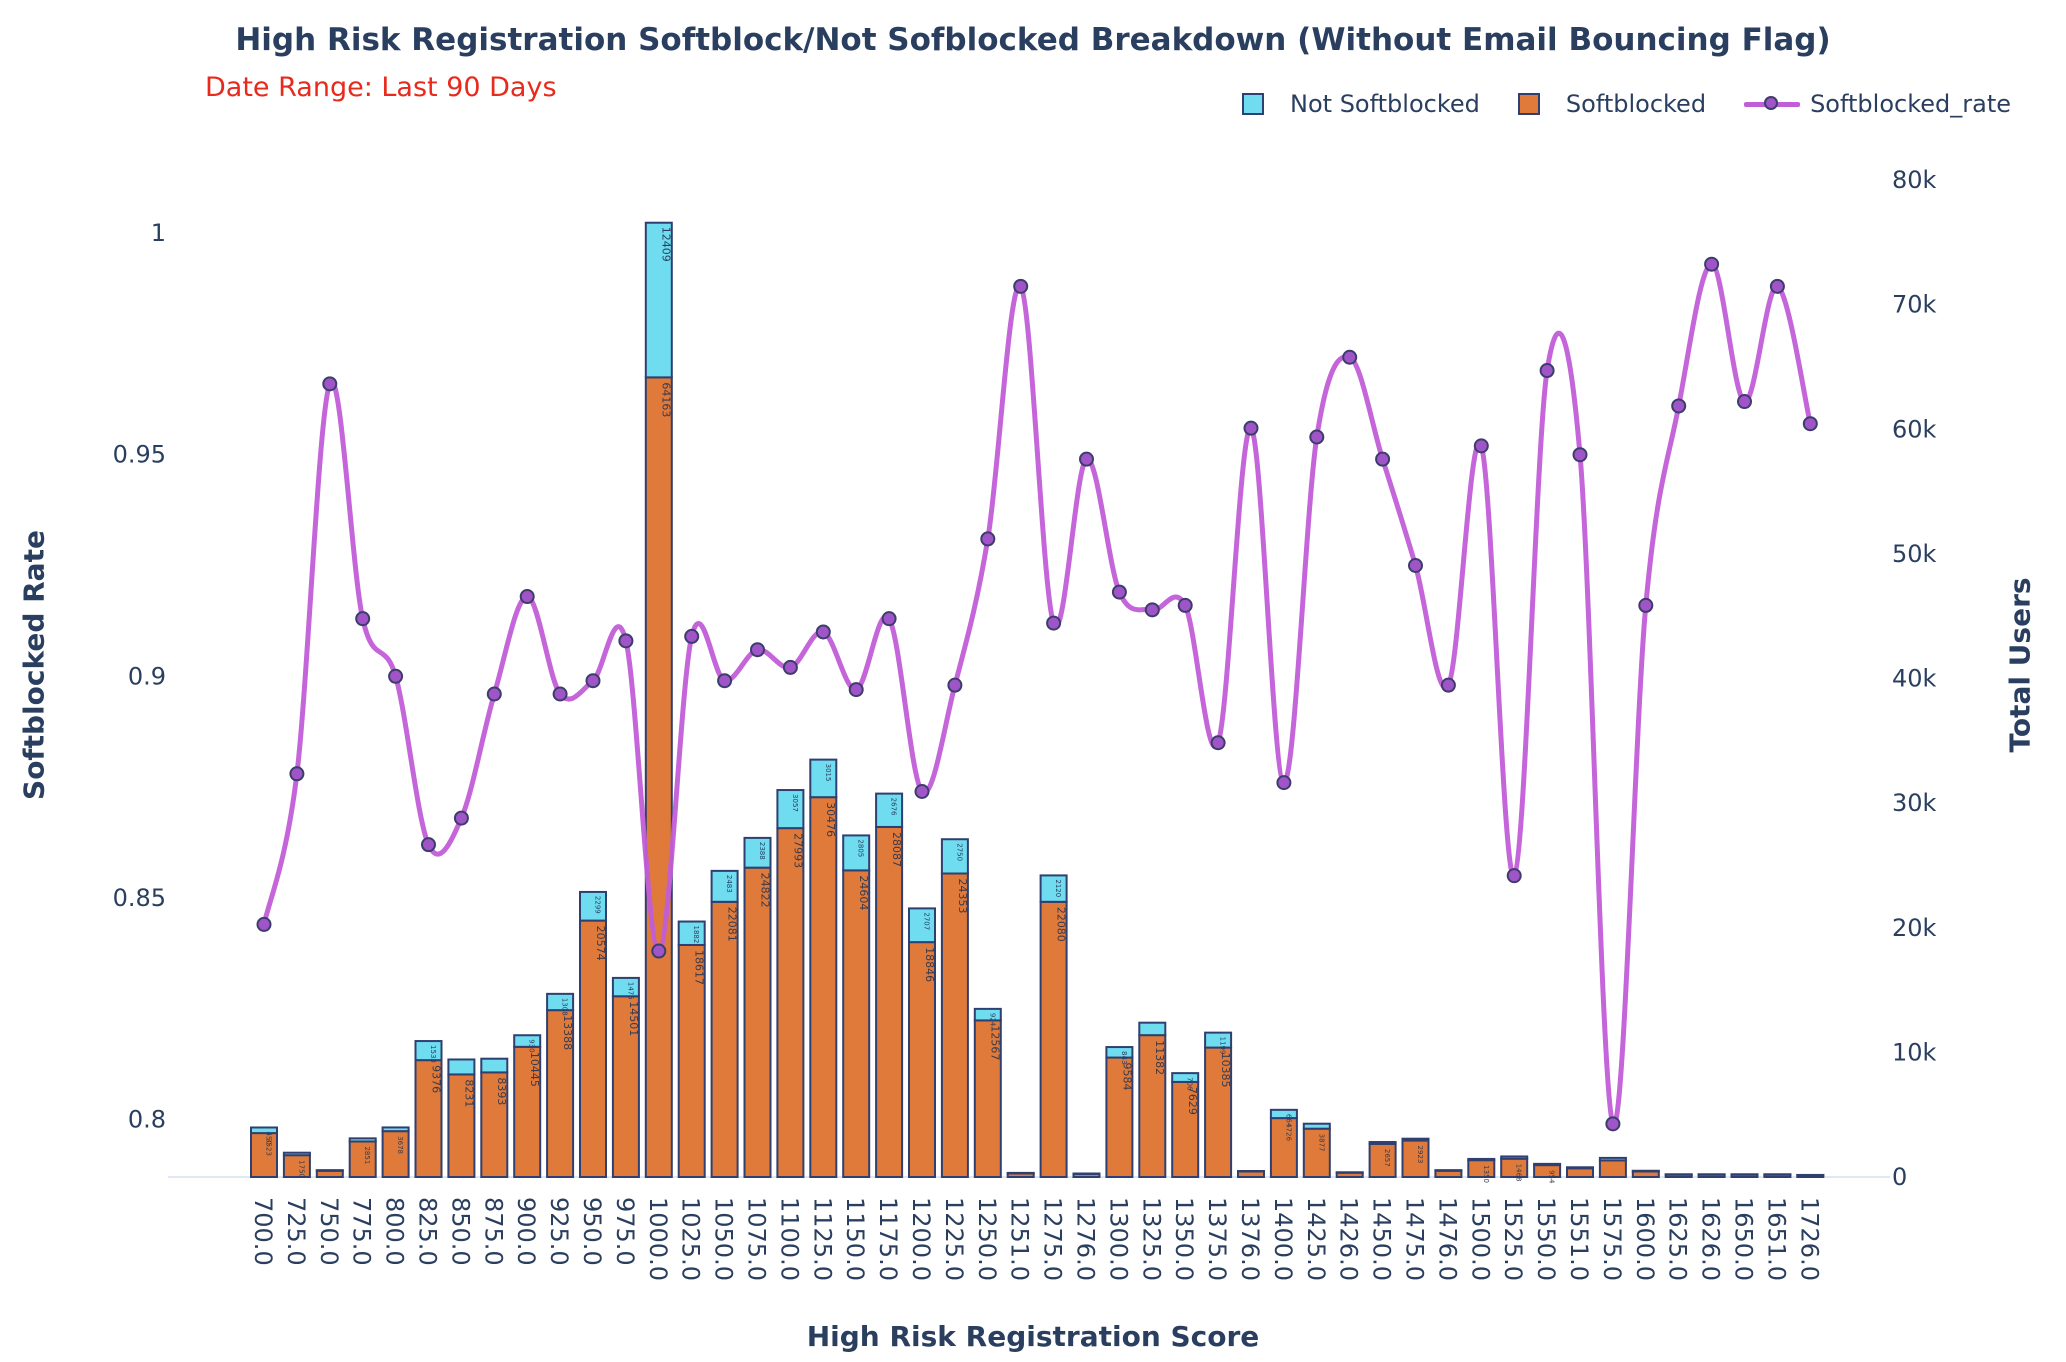  Describe the element at coordinates (329, 1231) in the screenshot. I see `x-tick-label: 750.0` at that location.